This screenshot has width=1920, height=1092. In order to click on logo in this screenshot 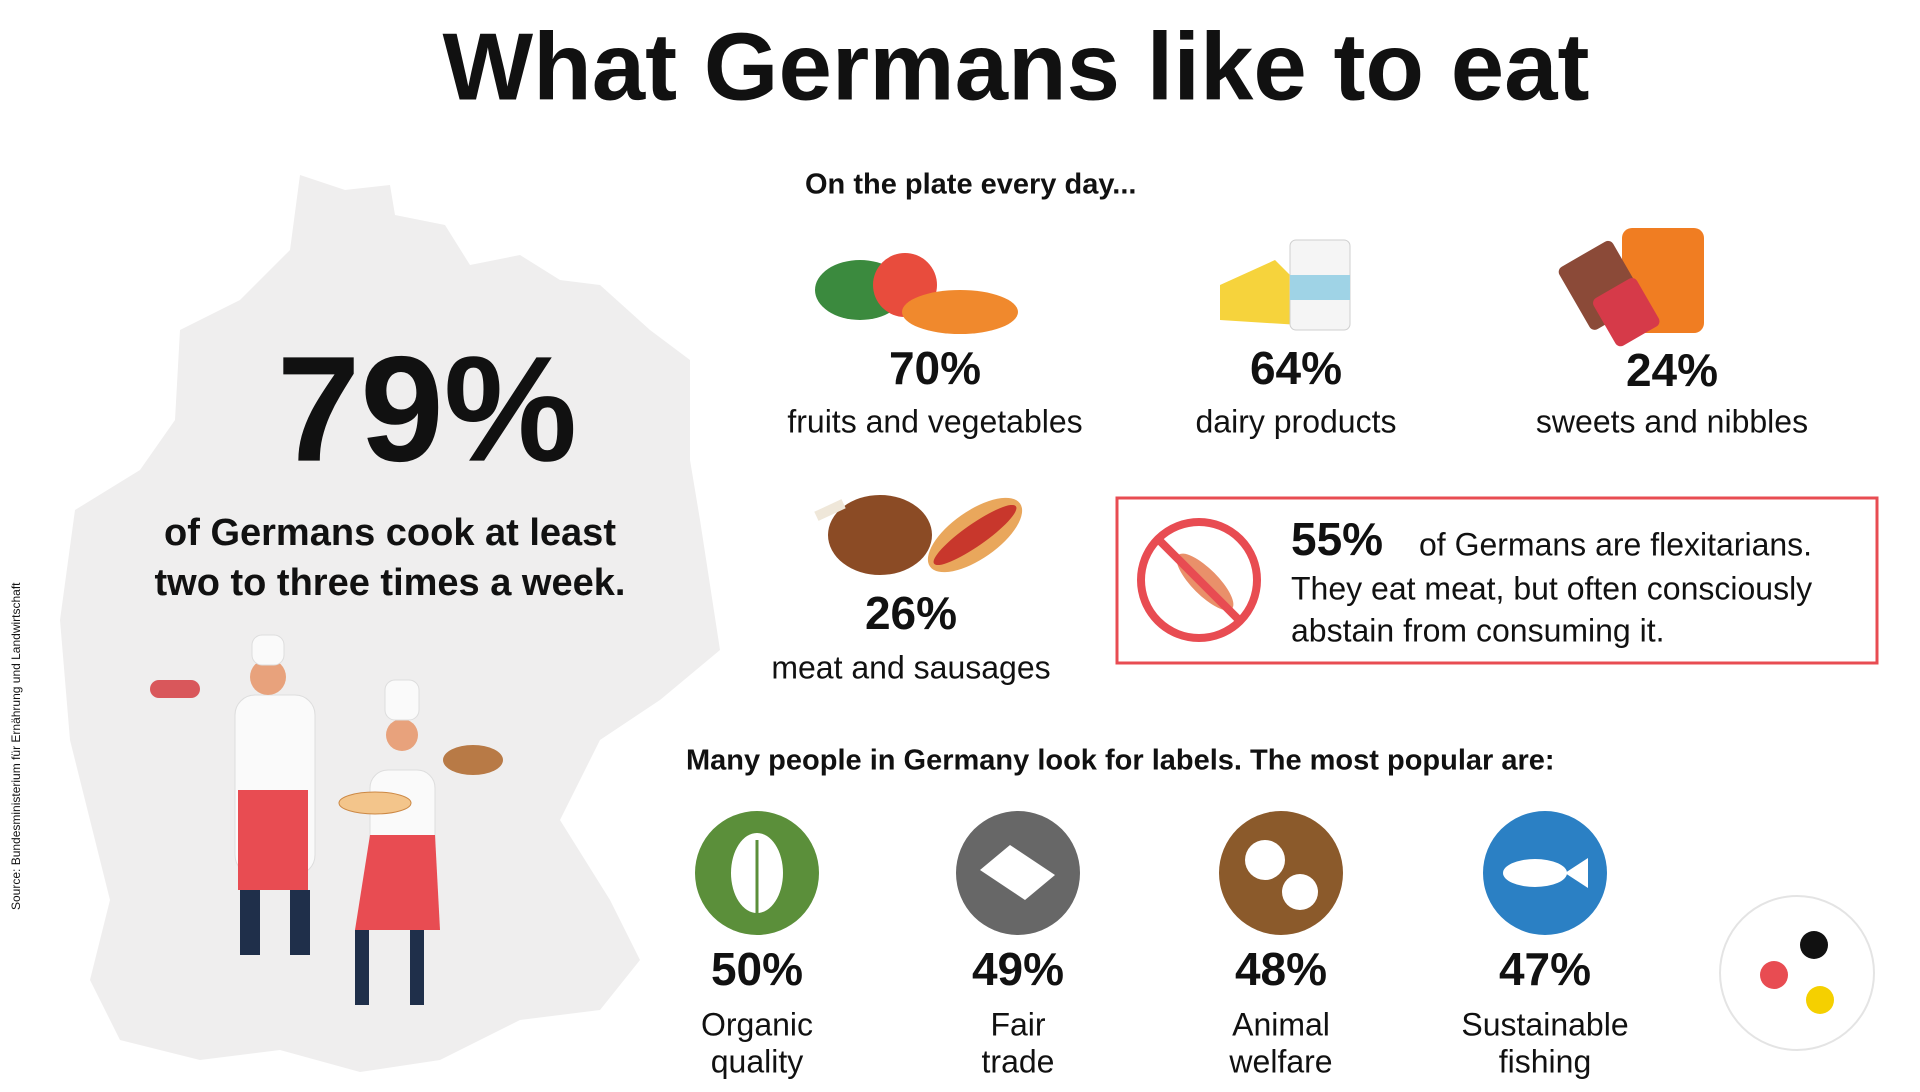, I will do `click(1797, 973)`.